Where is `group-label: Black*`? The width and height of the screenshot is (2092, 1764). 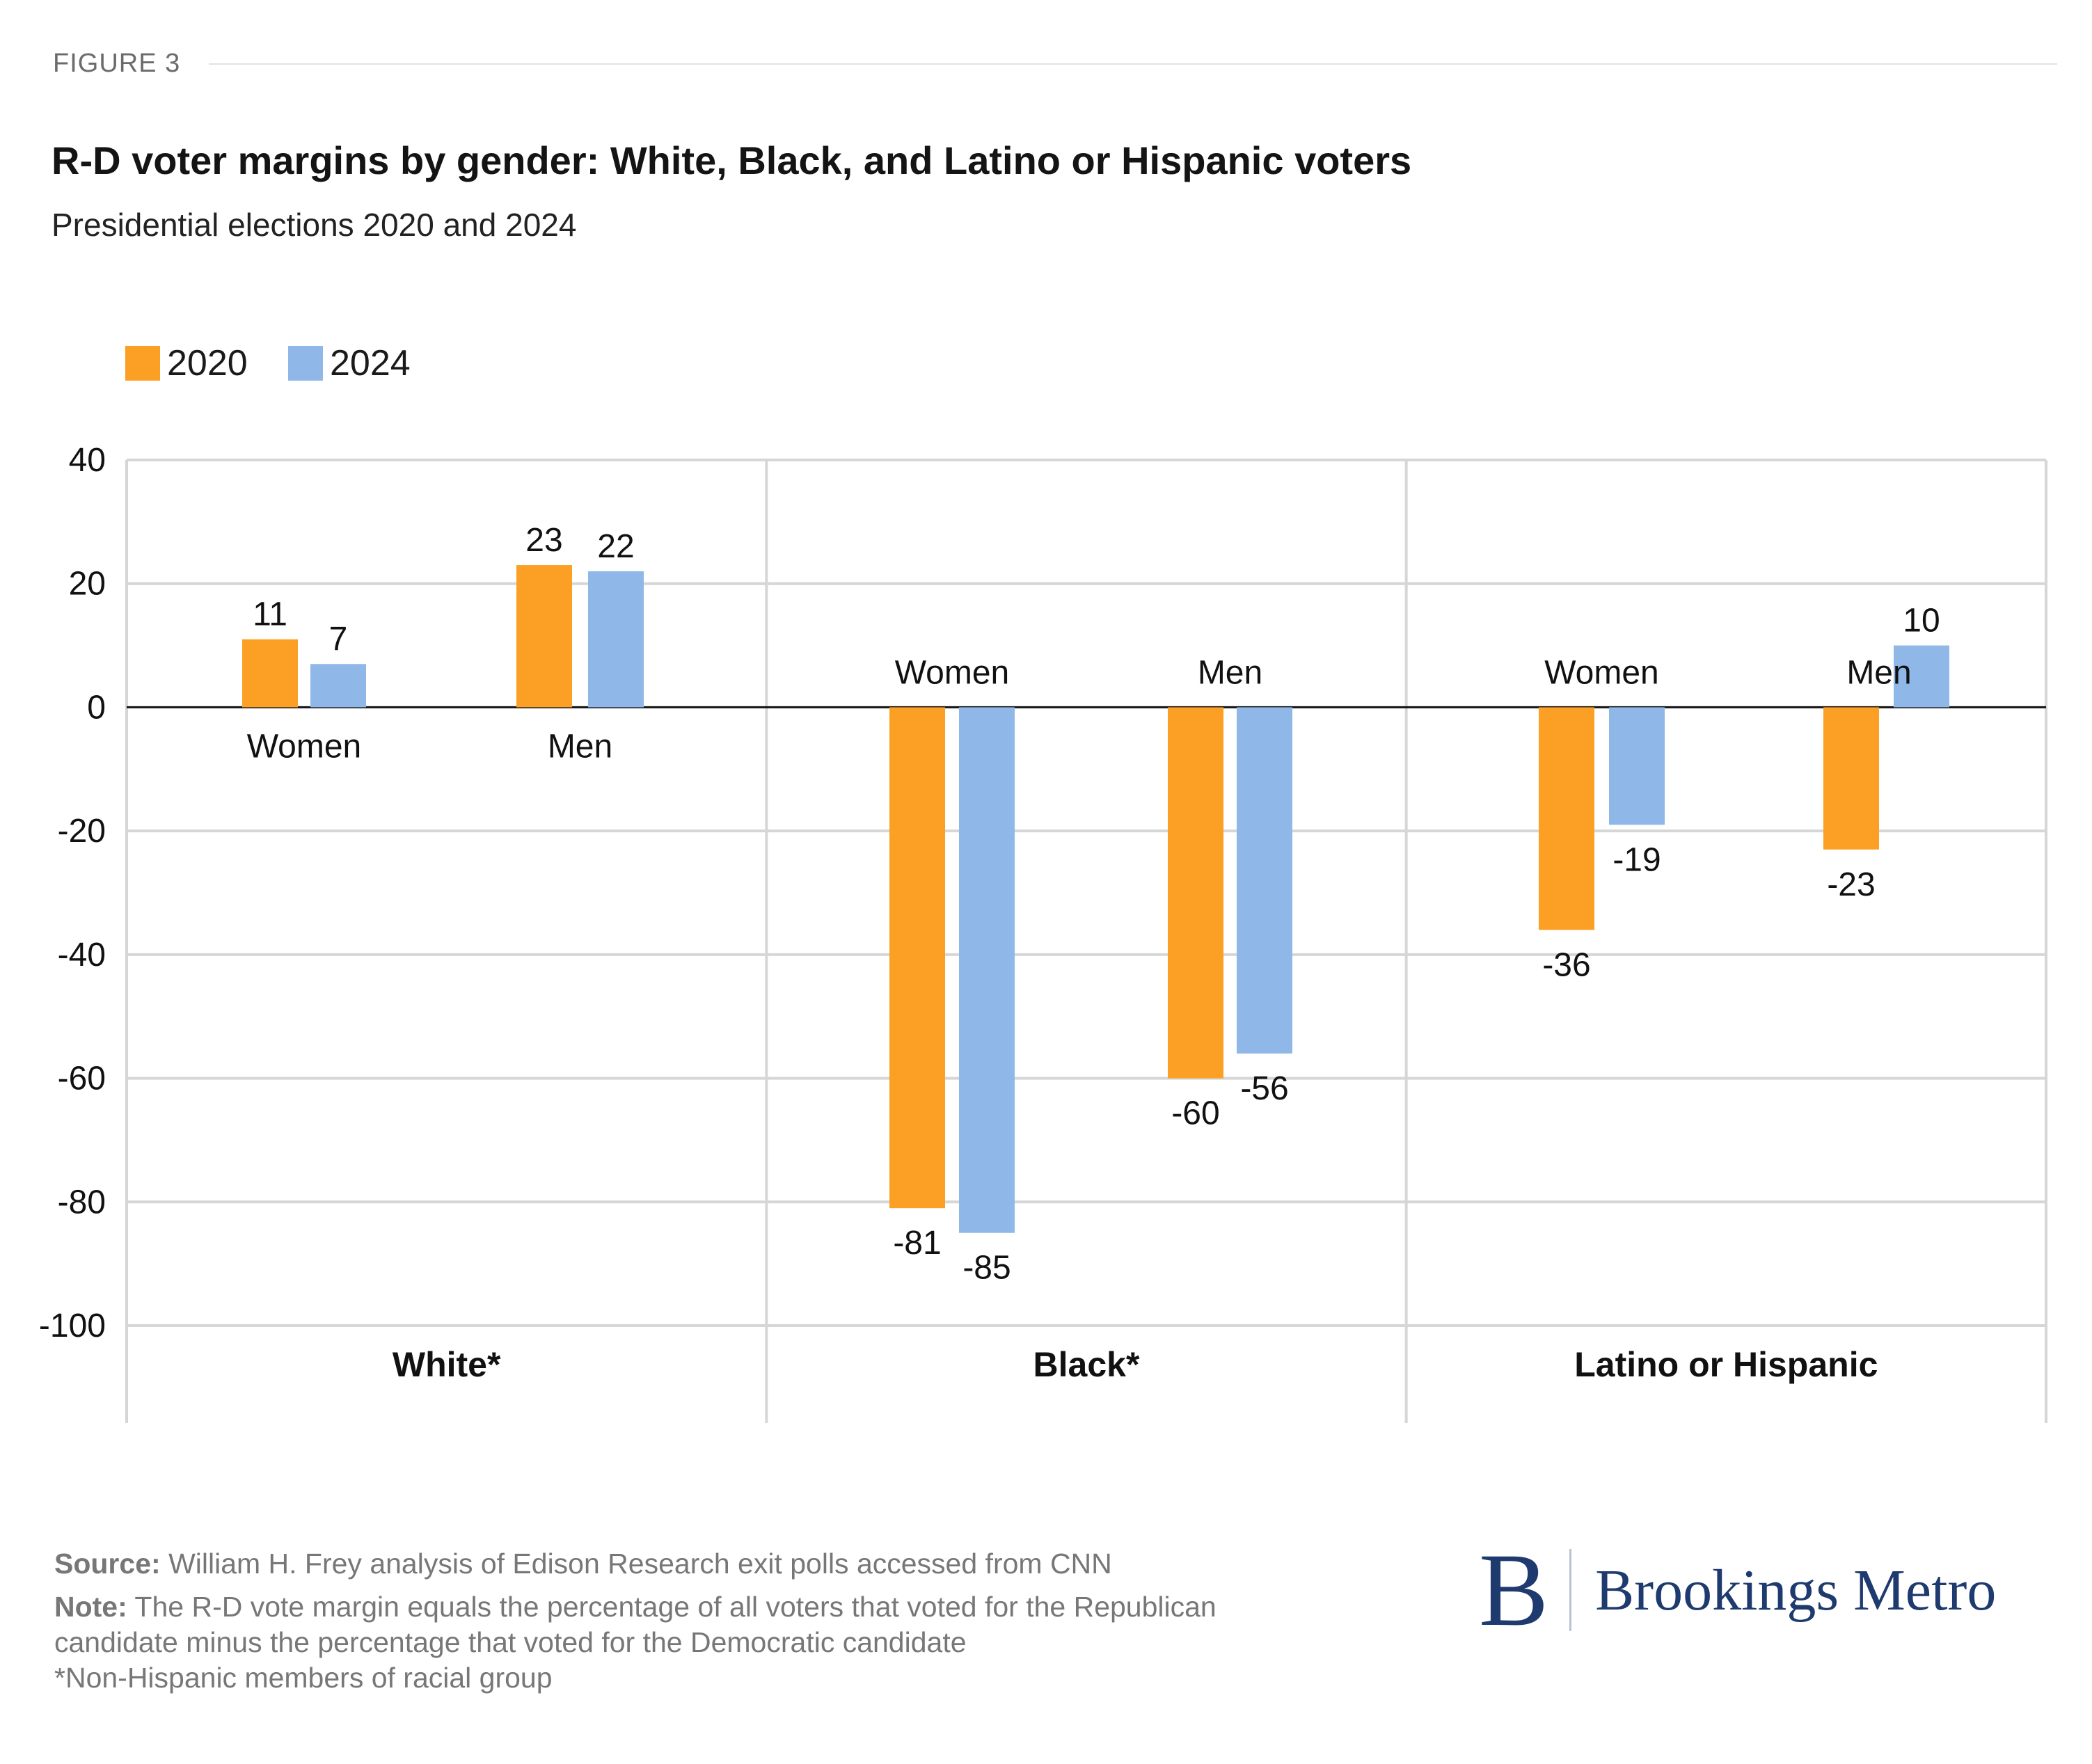
group-label: Black* is located at coordinates (1086, 1365).